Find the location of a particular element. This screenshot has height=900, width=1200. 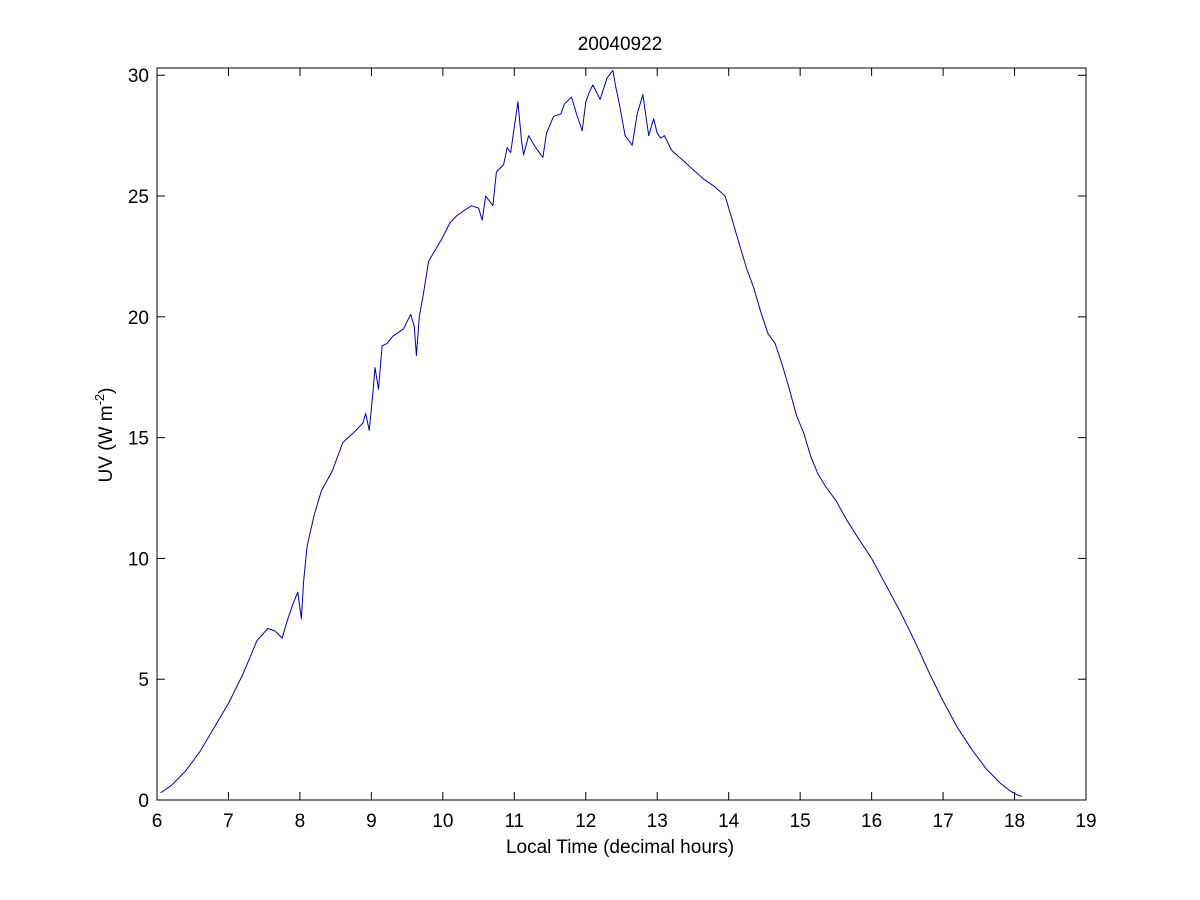

y-tick-label: 10 is located at coordinates (138, 559).